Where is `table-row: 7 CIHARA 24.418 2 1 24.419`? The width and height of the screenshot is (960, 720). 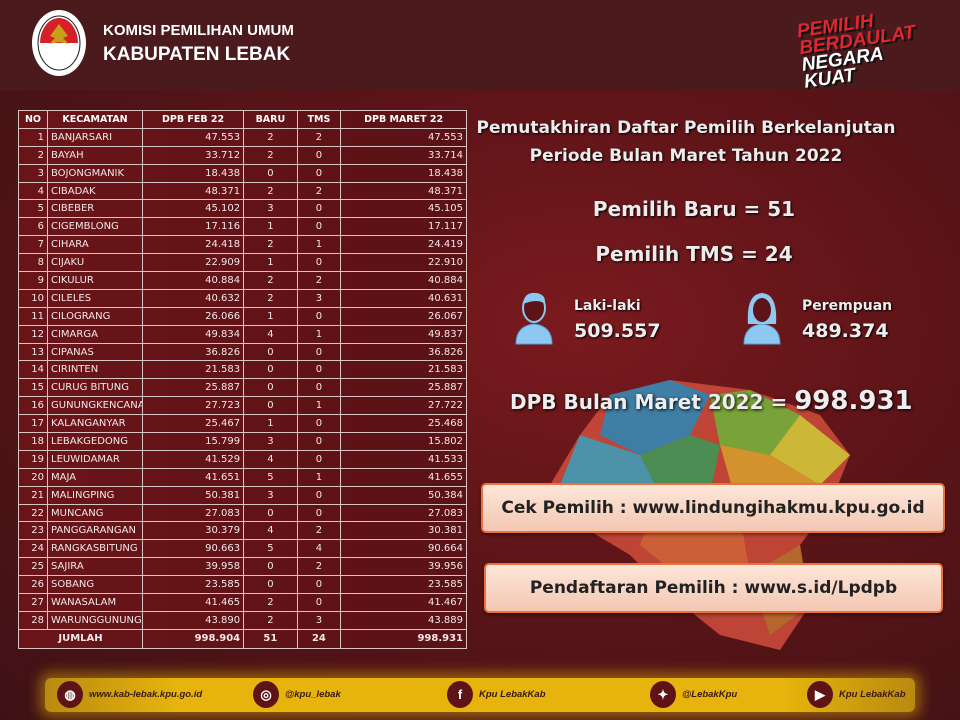 table-row: 7 CIHARA 24.418 2 1 24.419 is located at coordinates (242, 245).